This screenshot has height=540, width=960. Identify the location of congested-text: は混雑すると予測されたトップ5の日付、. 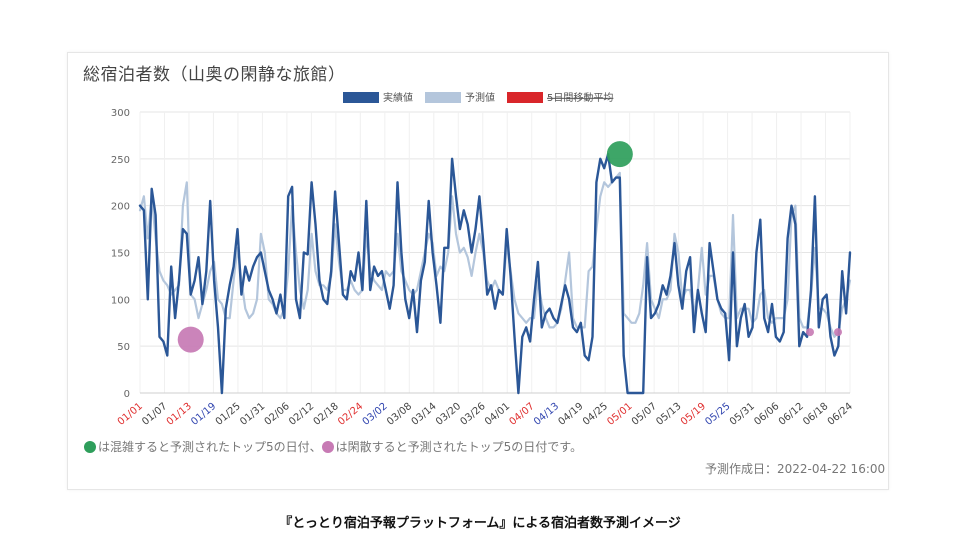
(210, 447).